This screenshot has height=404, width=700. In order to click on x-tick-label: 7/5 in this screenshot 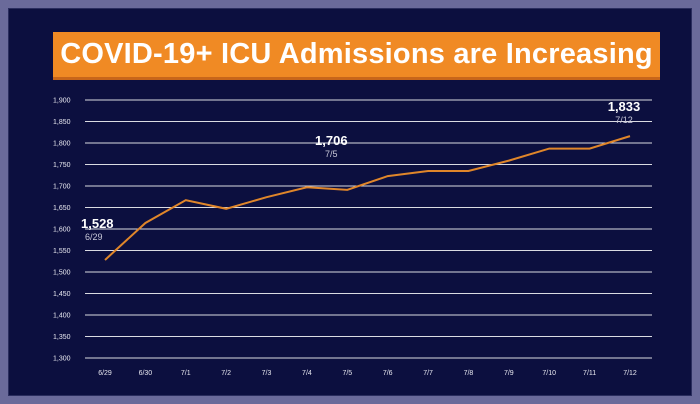, I will do `click(347, 373)`.